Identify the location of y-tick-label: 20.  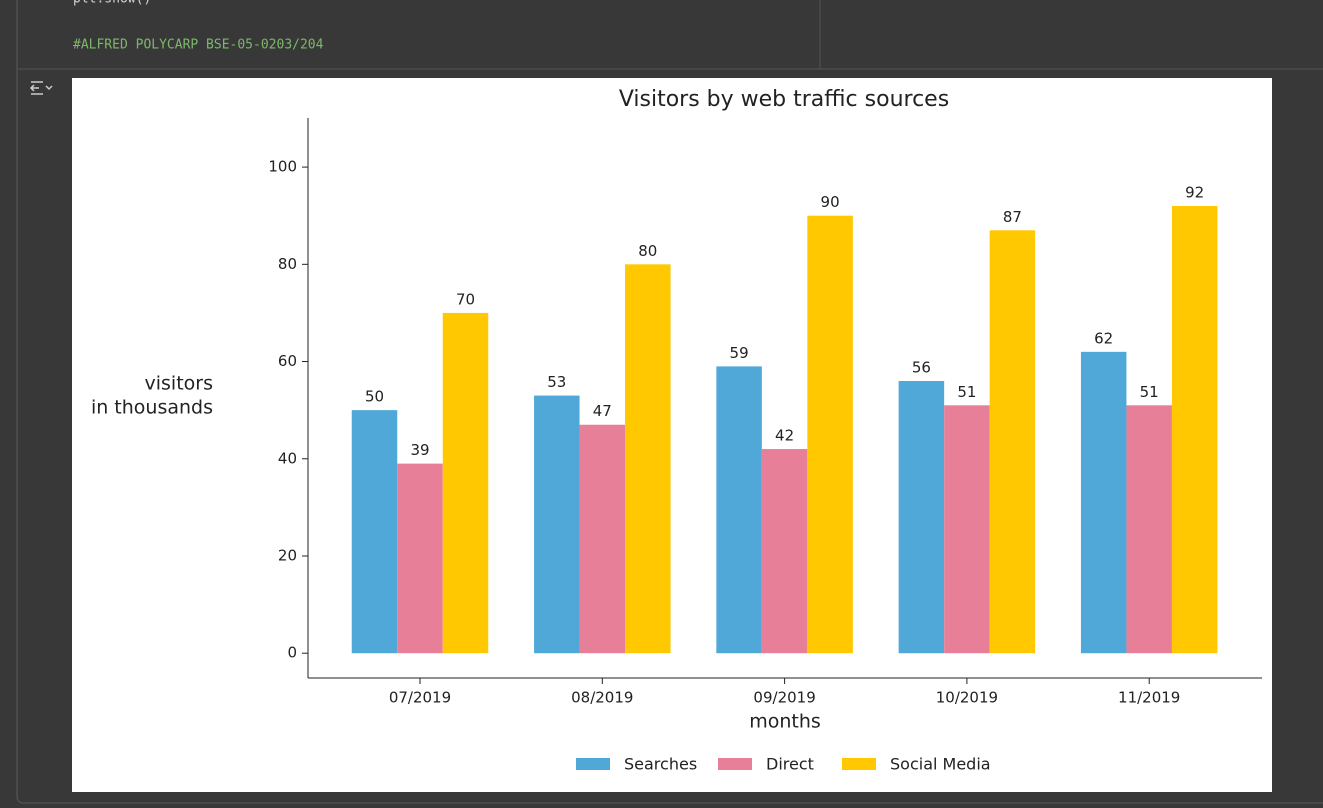
(287, 555).